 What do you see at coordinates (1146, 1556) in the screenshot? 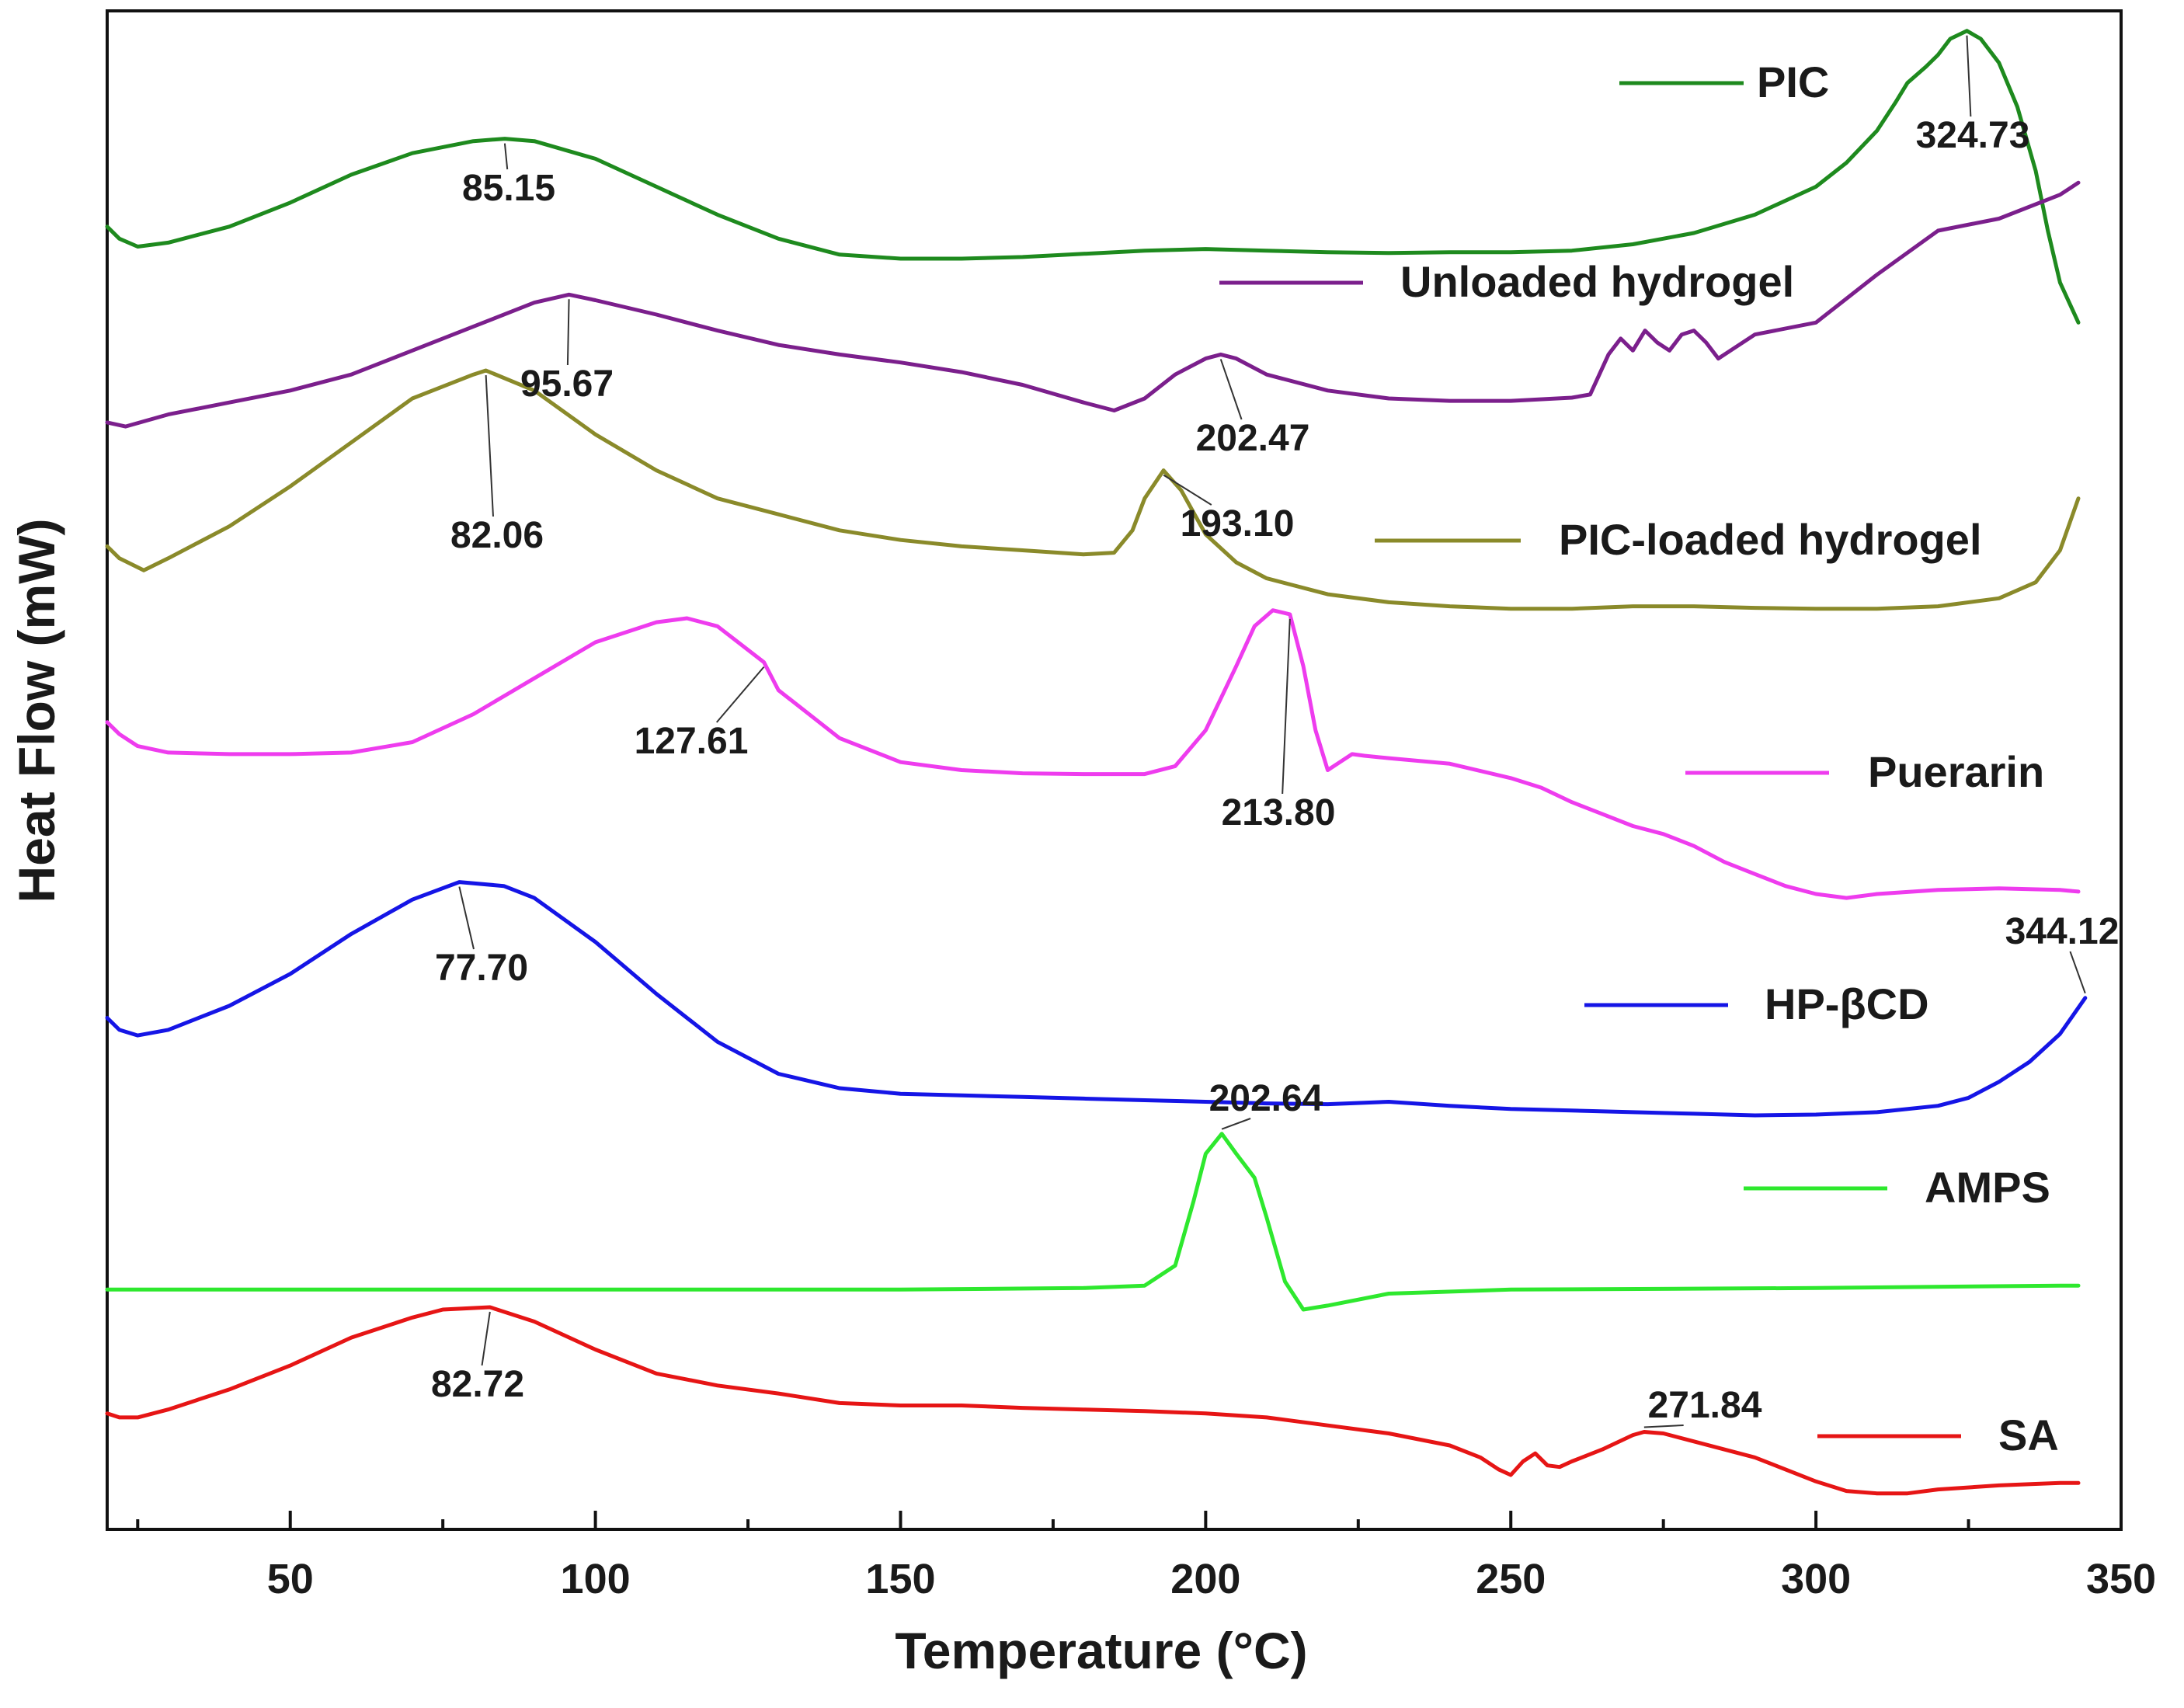
I see `x-axis: 50 100 150 200 250 300 350` at bounding box center [1146, 1556].